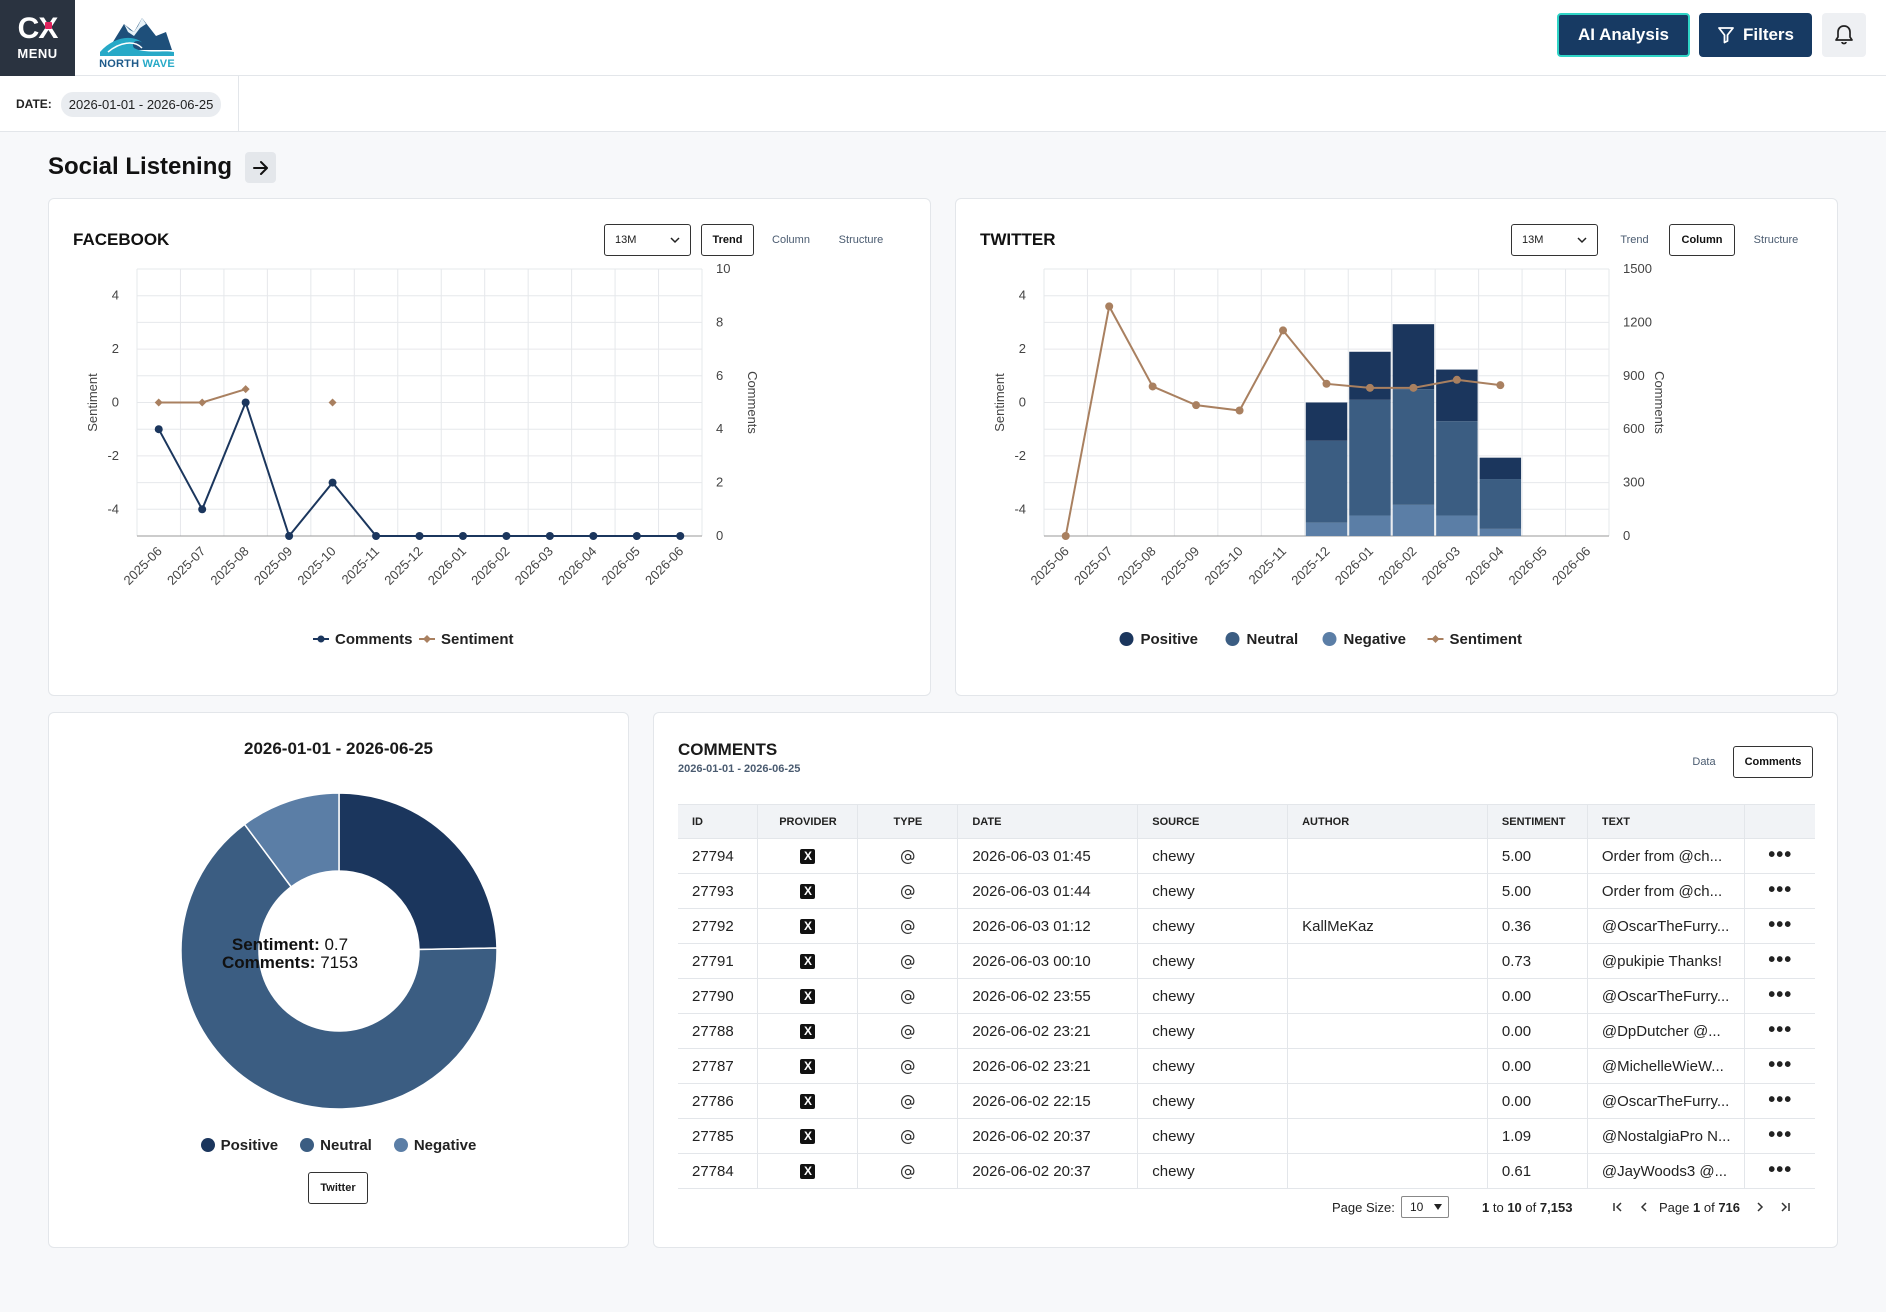 The width and height of the screenshot is (1886, 1312). Describe the element at coordinates (1213, 821) in the screenshot. I see `column-header-source: SOURCE` at that location.